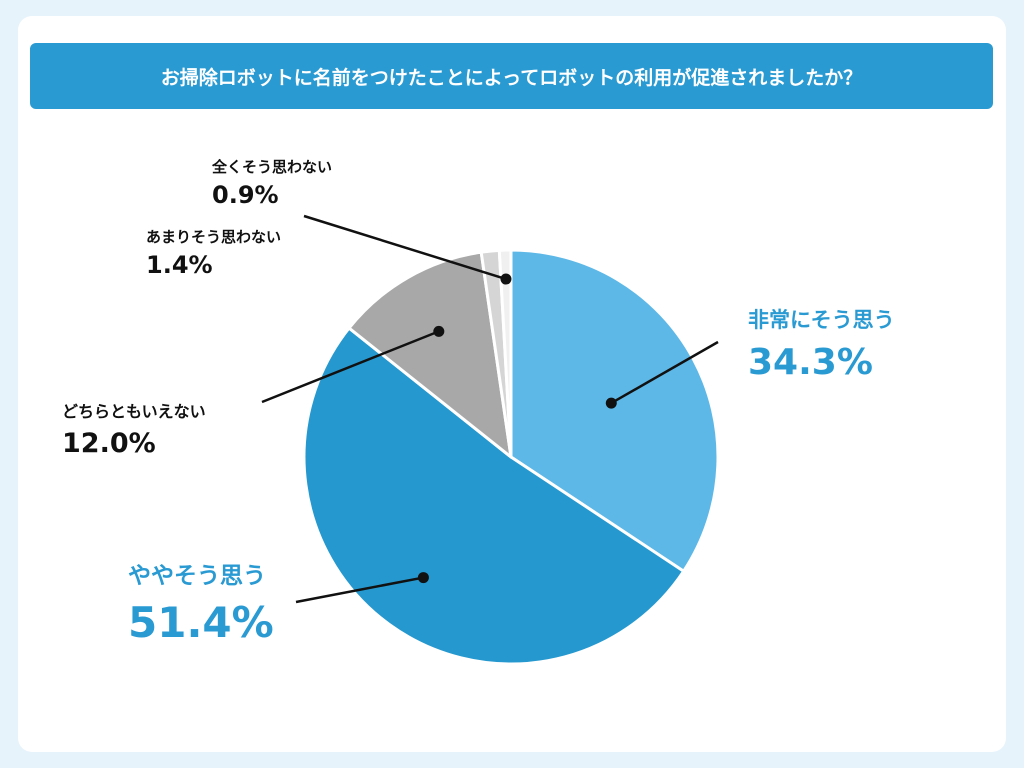  Describe the element at coordinates (272, 183) in the screenshot. I see `label-strongly-disagree: 全くそう思わない 0.9%` at that location.